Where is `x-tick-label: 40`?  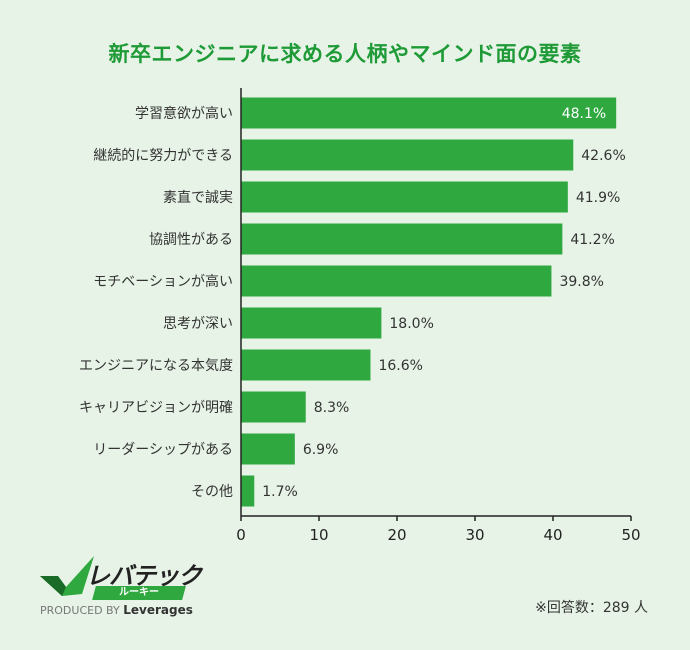 x-tick-label: 40 is located at coordinates (552, 535).